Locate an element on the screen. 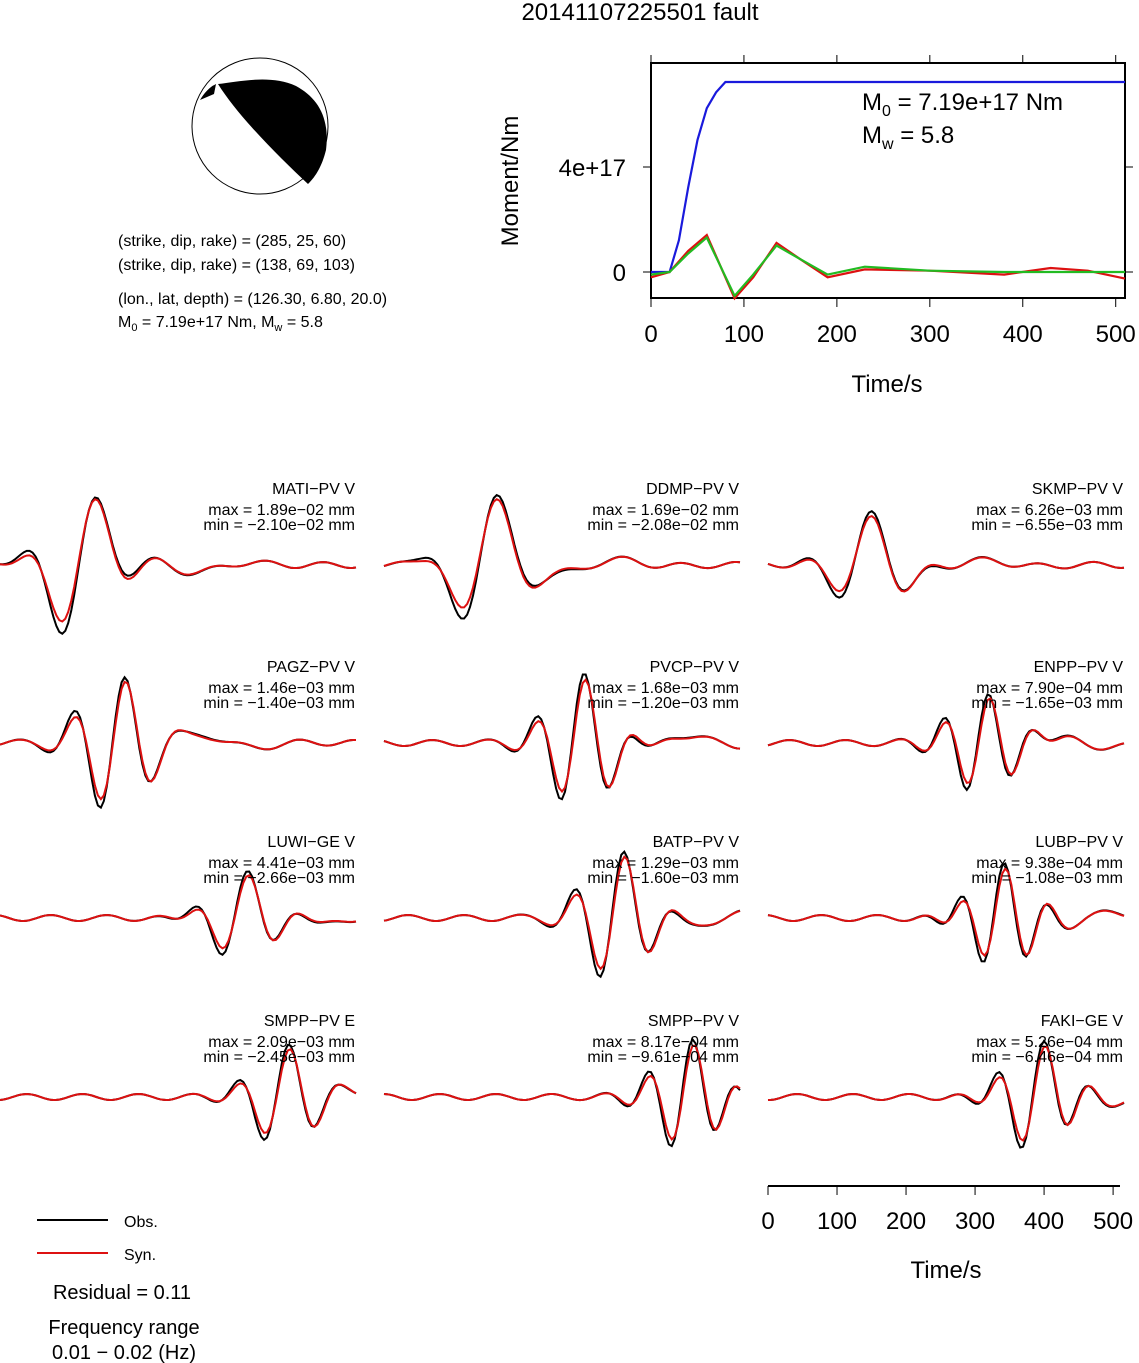 This screenshot has height=1363, width=1139. m0-symbol: M is located at coordinates (124, 322).